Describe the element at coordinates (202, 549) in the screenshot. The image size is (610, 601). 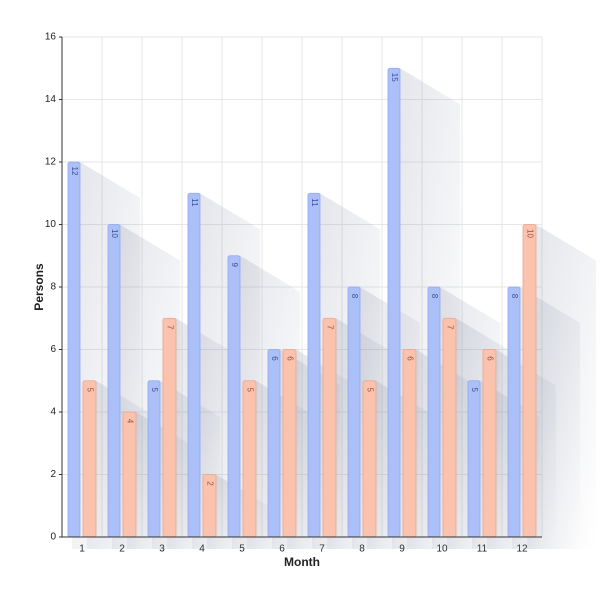
I see `x-tick-label: 4` at that location.